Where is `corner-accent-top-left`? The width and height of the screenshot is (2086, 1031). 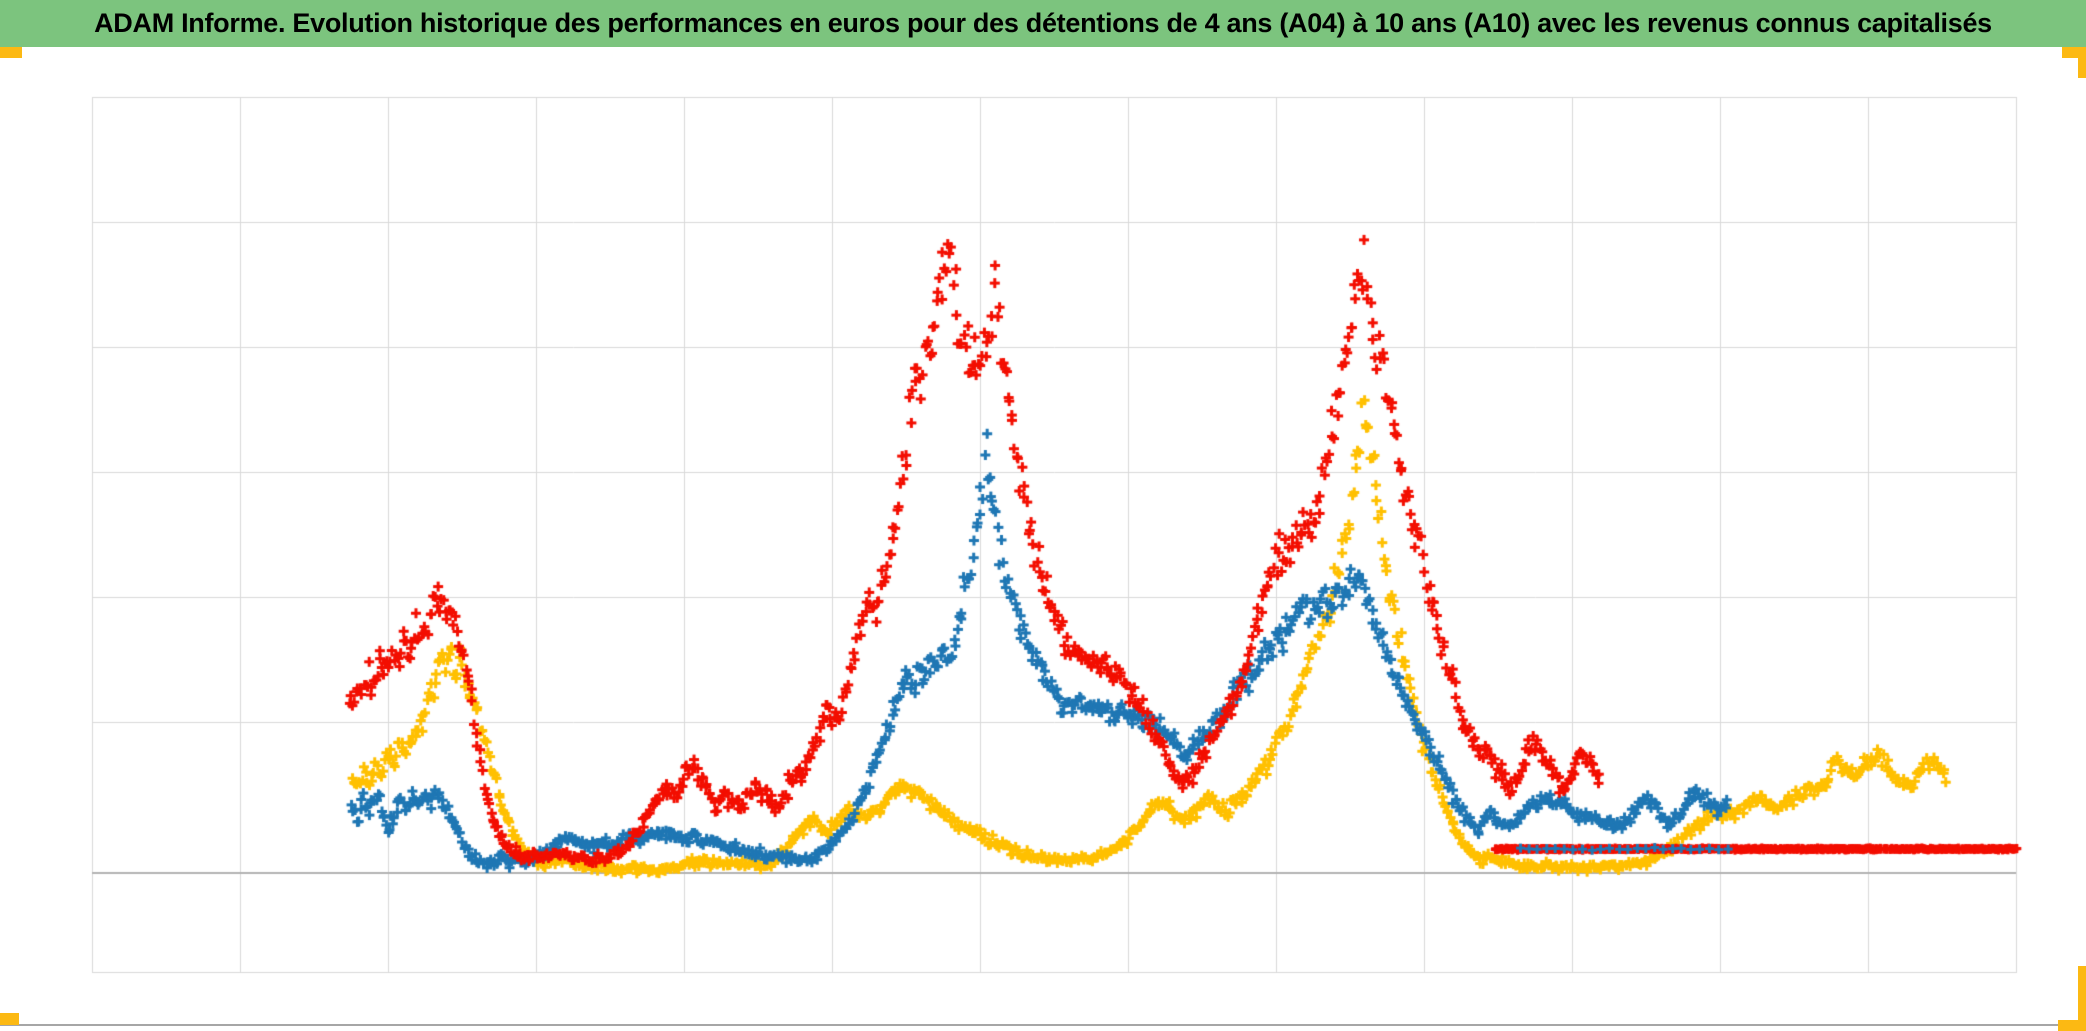
corner-accent-top-left is located at coordinates (11, 52).